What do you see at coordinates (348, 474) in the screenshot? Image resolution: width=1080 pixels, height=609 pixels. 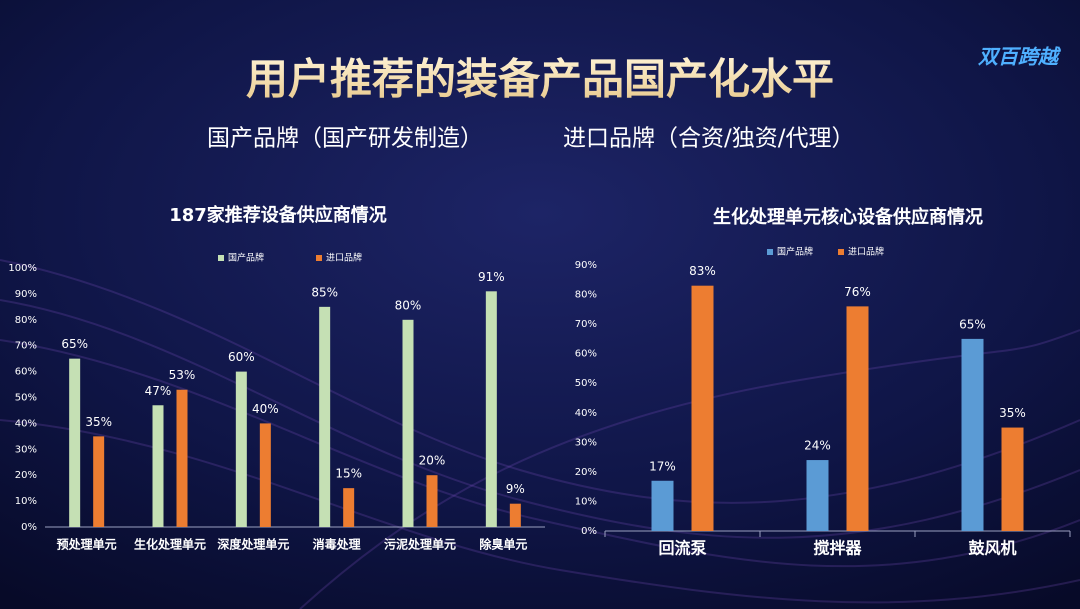 I see `data-label: 15%` at bounding box center [348, 474].